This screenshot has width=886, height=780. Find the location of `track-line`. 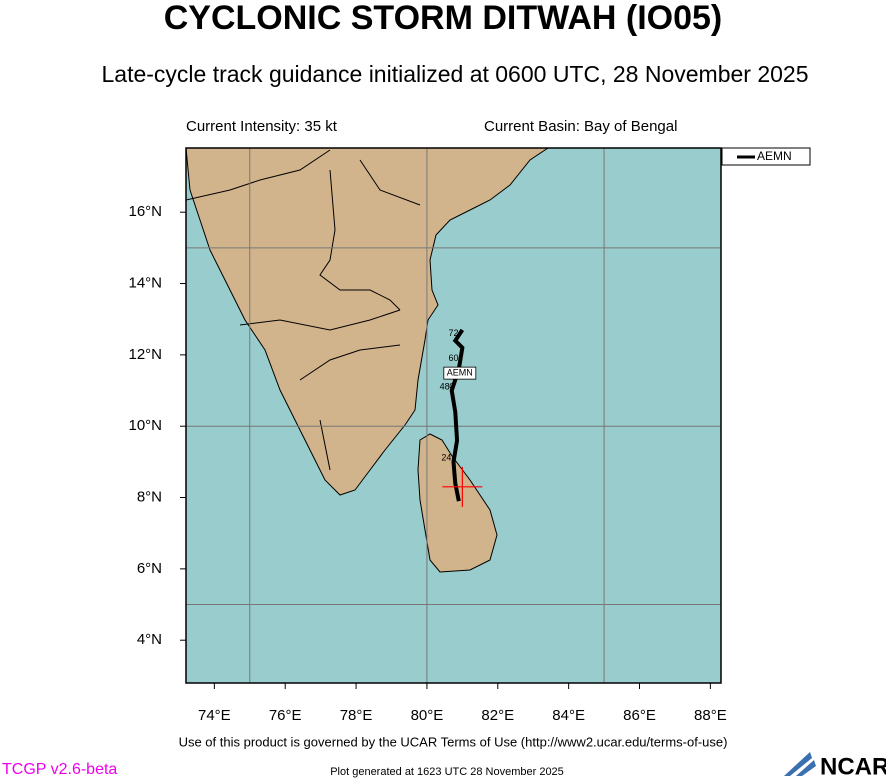

track-line is located at coordinates (457, 415).